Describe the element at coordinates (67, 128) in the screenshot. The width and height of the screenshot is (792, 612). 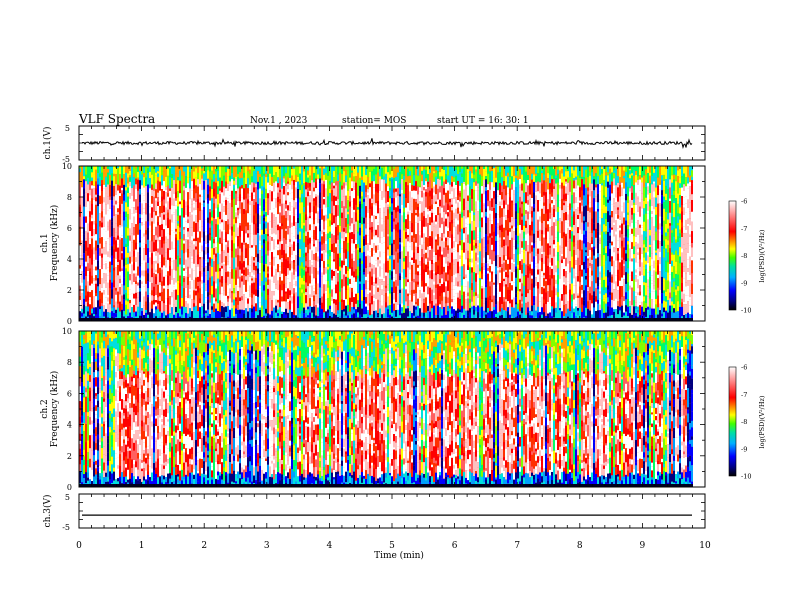
I see `ch1-ytick-top: 5` at that location.